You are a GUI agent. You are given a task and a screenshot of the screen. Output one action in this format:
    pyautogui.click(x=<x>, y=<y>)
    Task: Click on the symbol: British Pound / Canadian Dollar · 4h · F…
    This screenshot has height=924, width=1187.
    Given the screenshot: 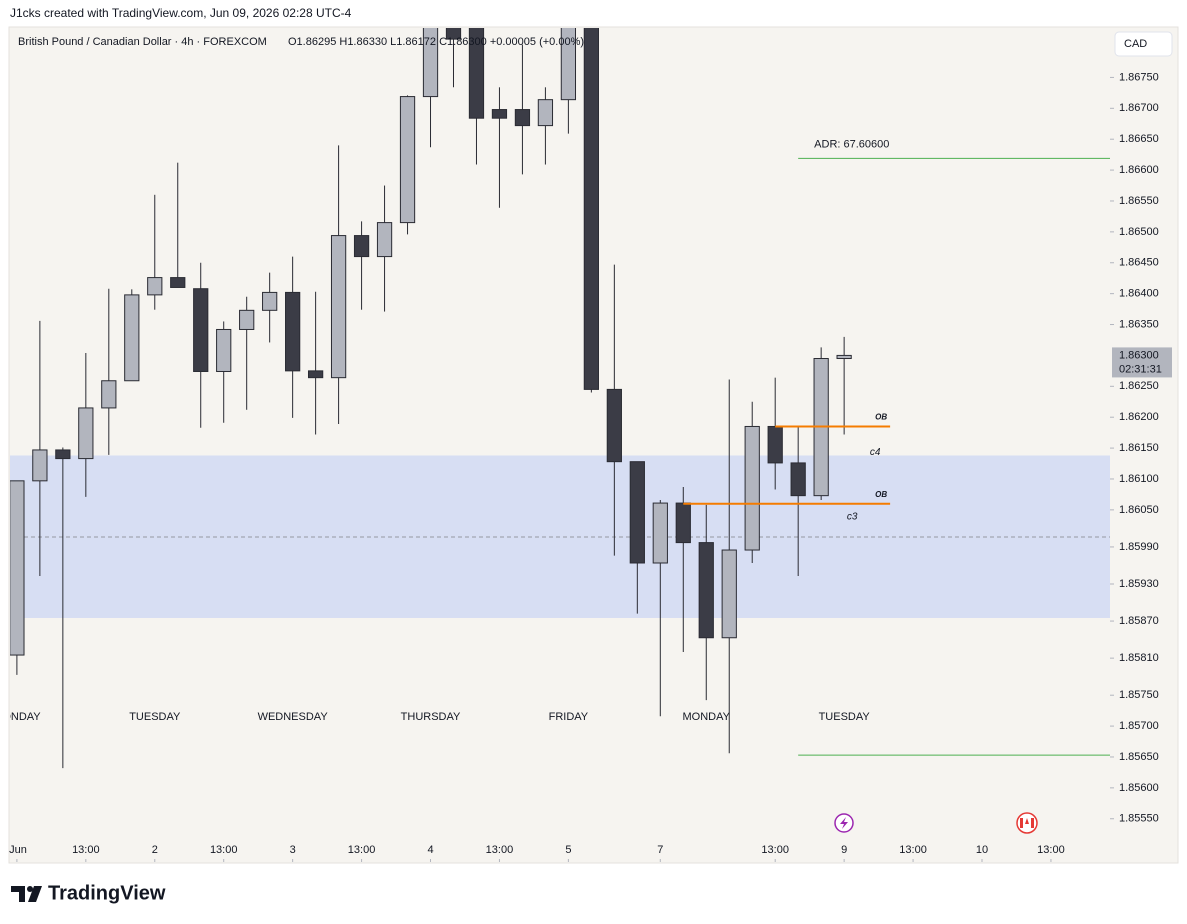 What is the action you would take?
    pyautogui.click(x=142, y=42)
    